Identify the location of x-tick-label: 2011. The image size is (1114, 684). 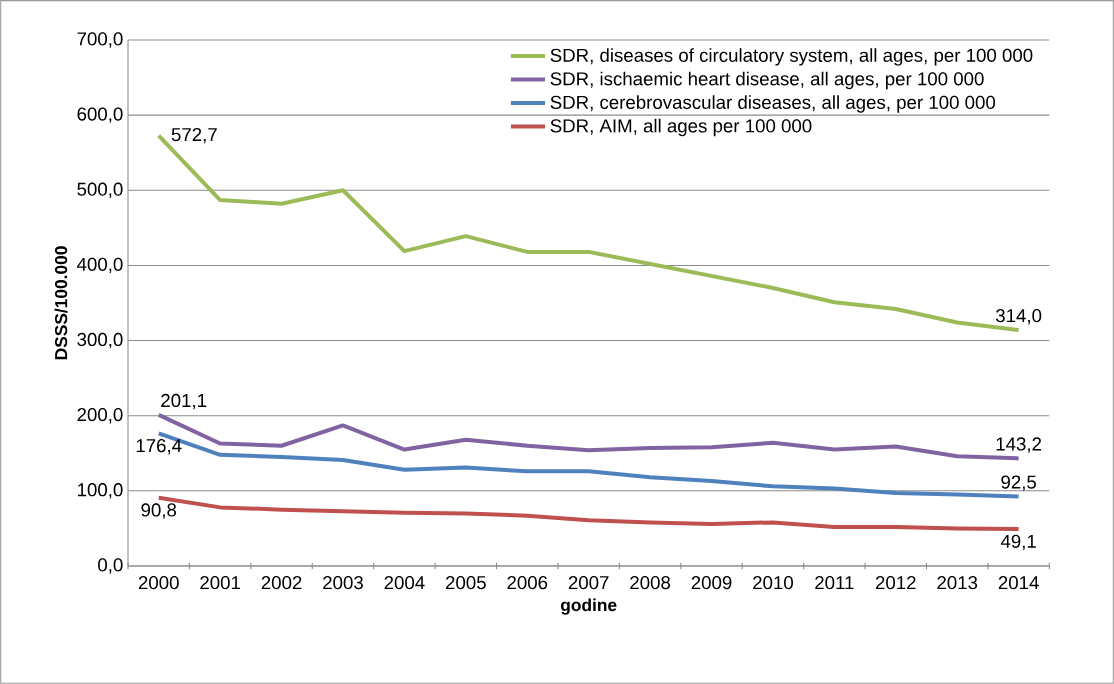
(834, 583).